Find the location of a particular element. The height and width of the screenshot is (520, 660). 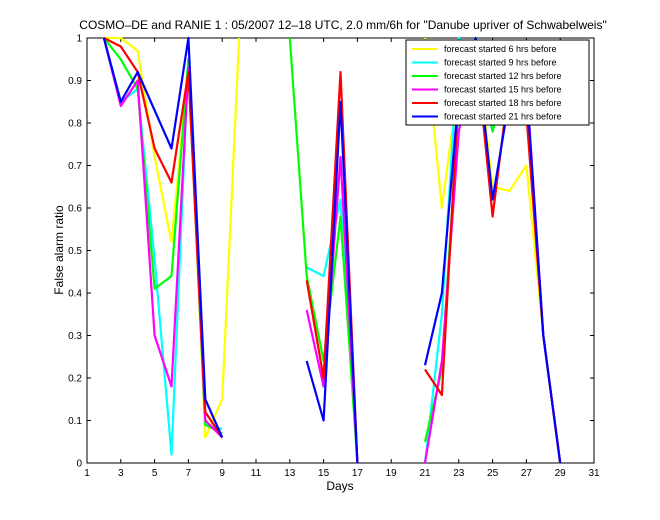

legend-entry-2: forecast started 9 hrs before is located at coordinates (500, 63).